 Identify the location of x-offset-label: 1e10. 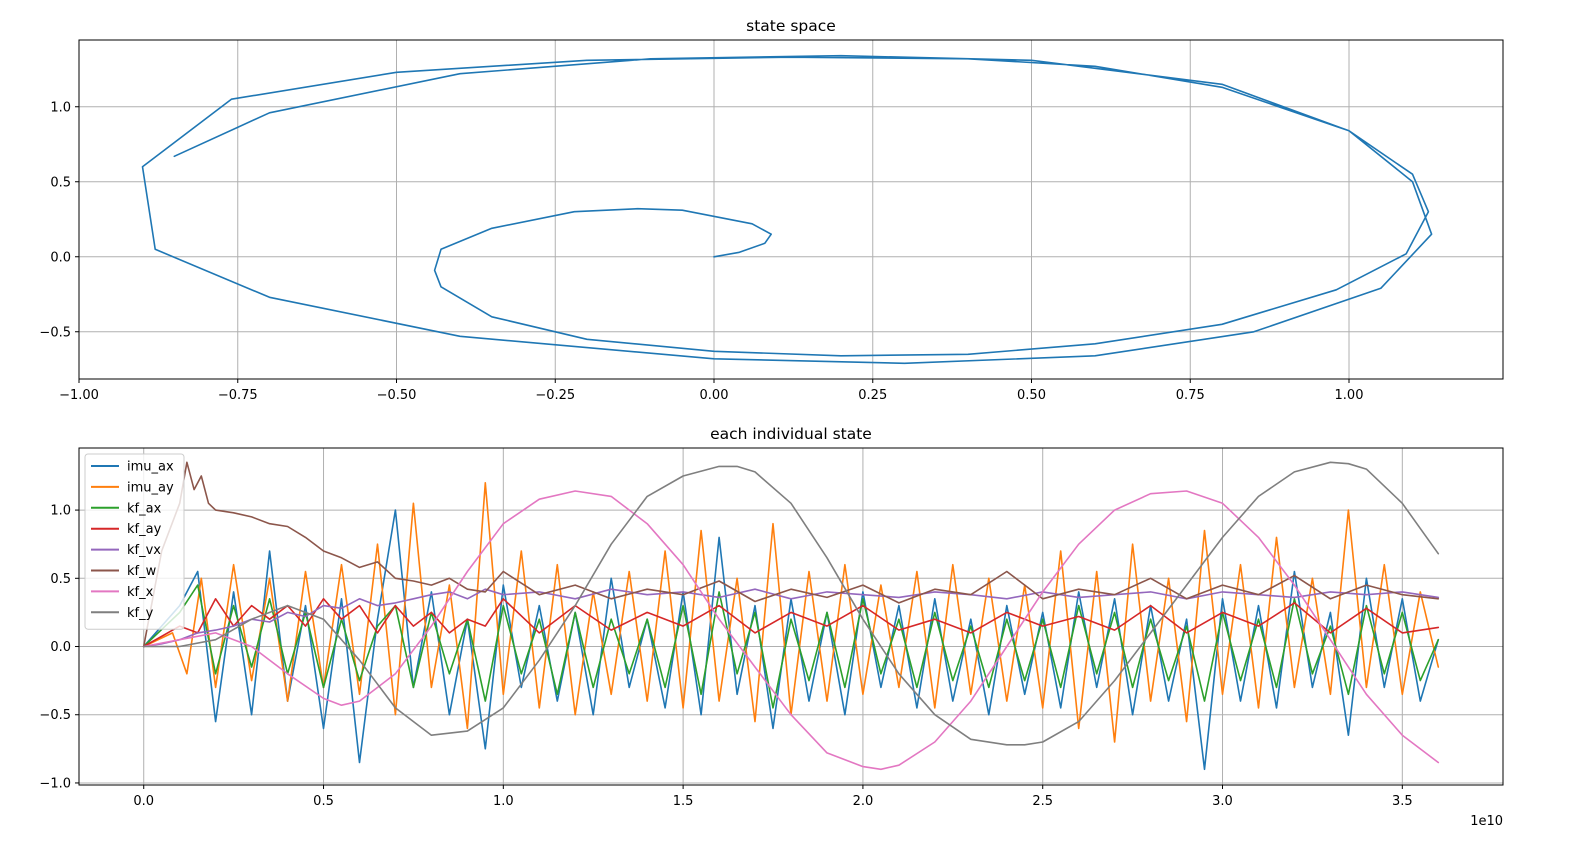
(1486, 821).